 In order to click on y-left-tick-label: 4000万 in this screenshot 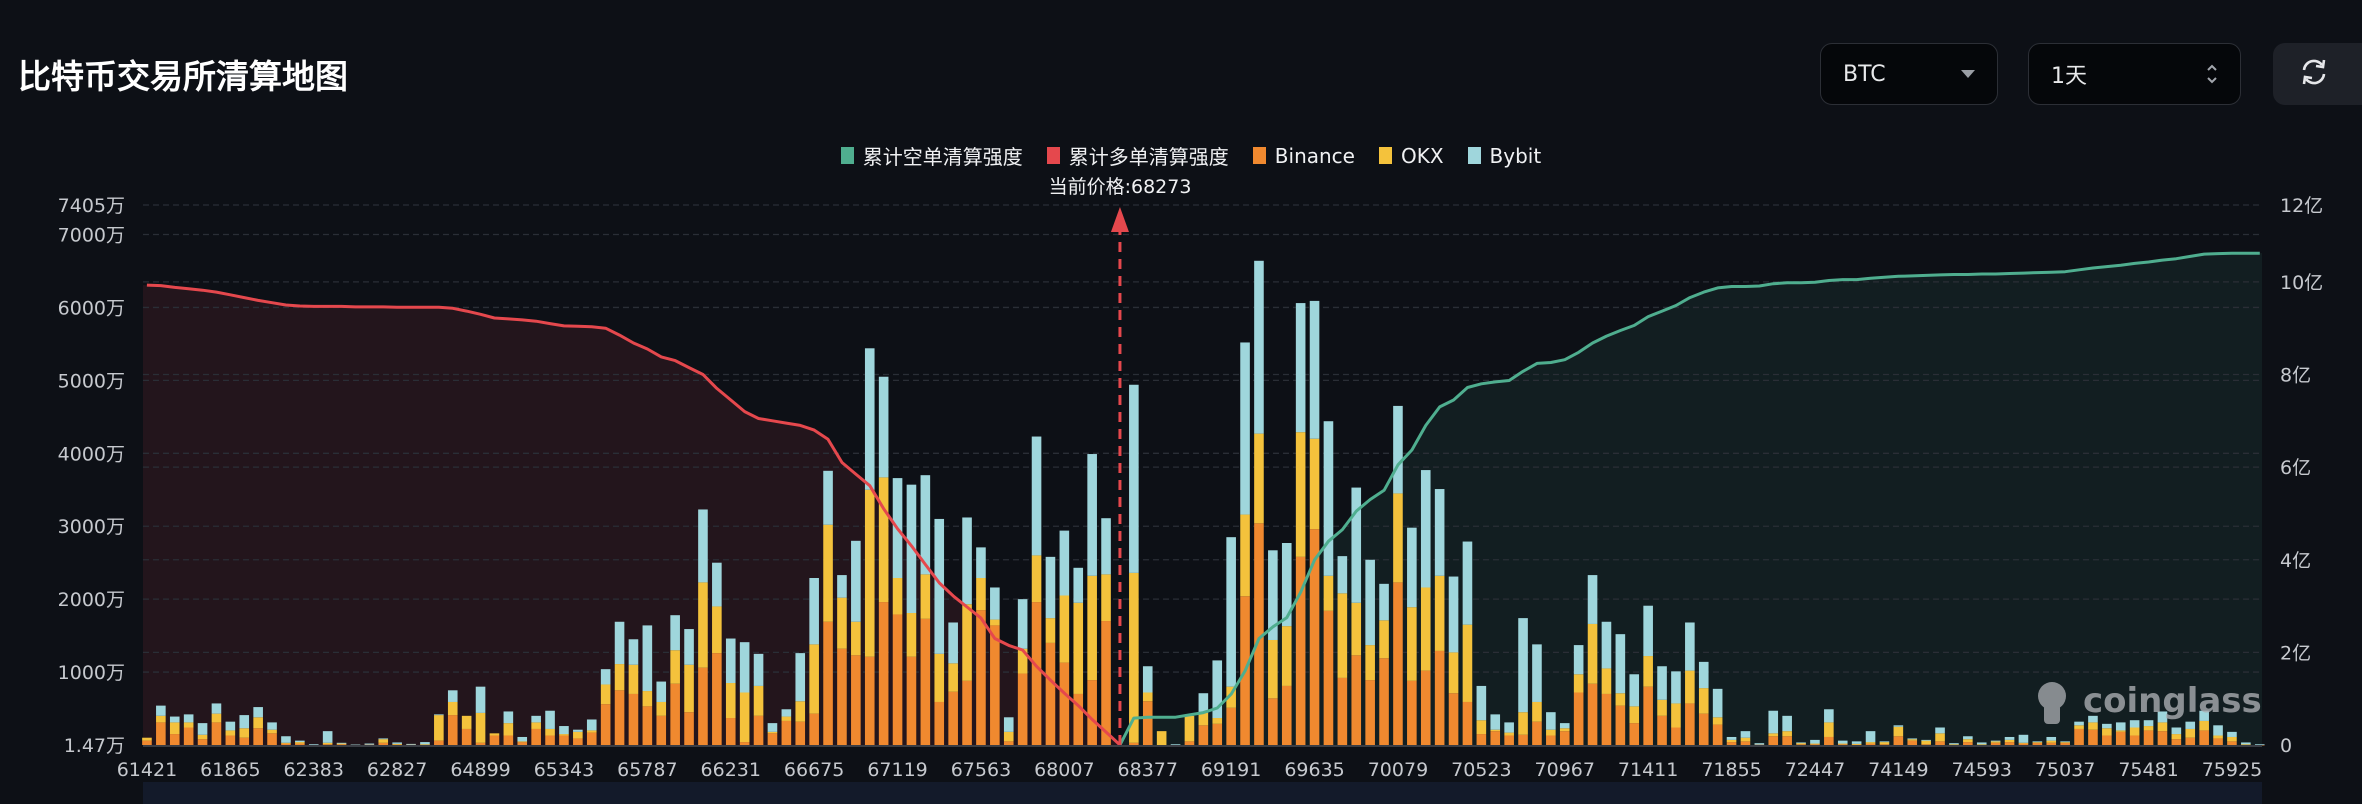, I will do `click(91, 454)`.